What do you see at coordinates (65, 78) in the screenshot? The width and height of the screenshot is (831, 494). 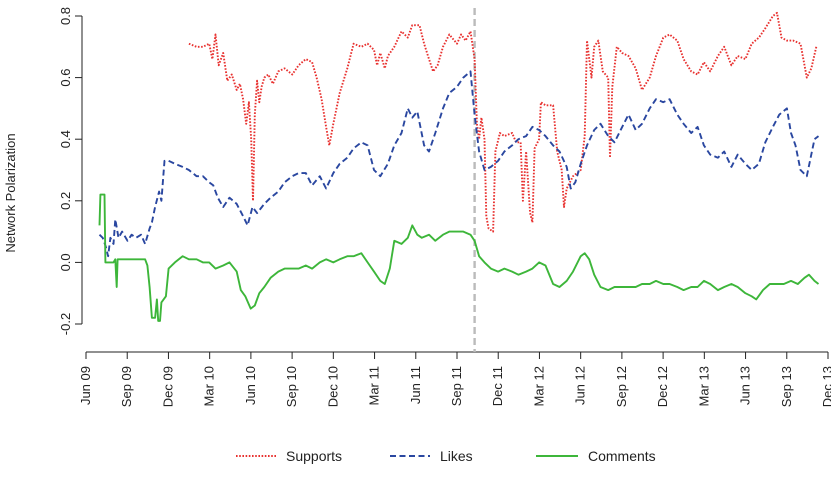 I see `y-tick-label: 0.6` at bounding box center [65, 78].